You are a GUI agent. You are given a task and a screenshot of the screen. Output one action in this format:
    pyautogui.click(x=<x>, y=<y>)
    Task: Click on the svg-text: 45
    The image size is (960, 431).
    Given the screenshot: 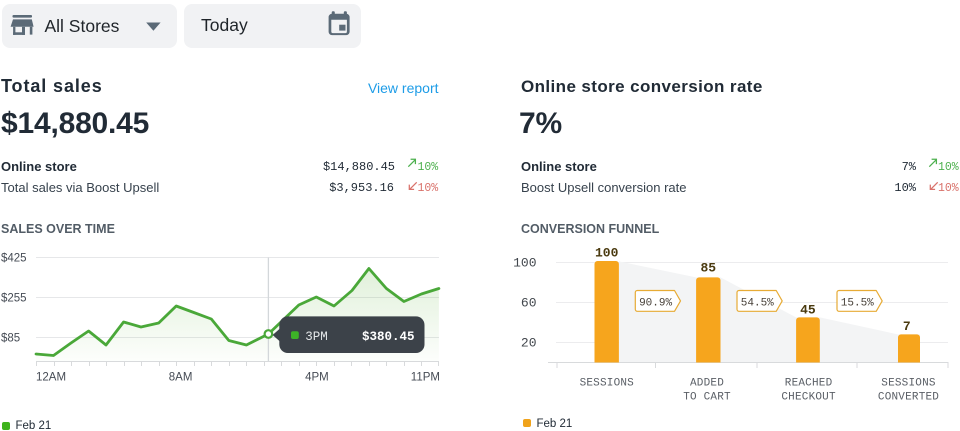 What is the action you would take?
    pyautogui.click(x=808, y=310)
    